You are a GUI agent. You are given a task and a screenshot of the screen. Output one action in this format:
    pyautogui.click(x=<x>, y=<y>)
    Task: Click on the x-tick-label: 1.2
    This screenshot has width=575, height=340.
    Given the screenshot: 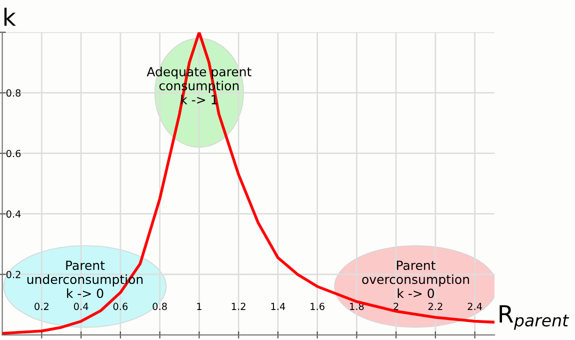 What is the action you would take?
    pyautogui.click(x=239, y=306)
    